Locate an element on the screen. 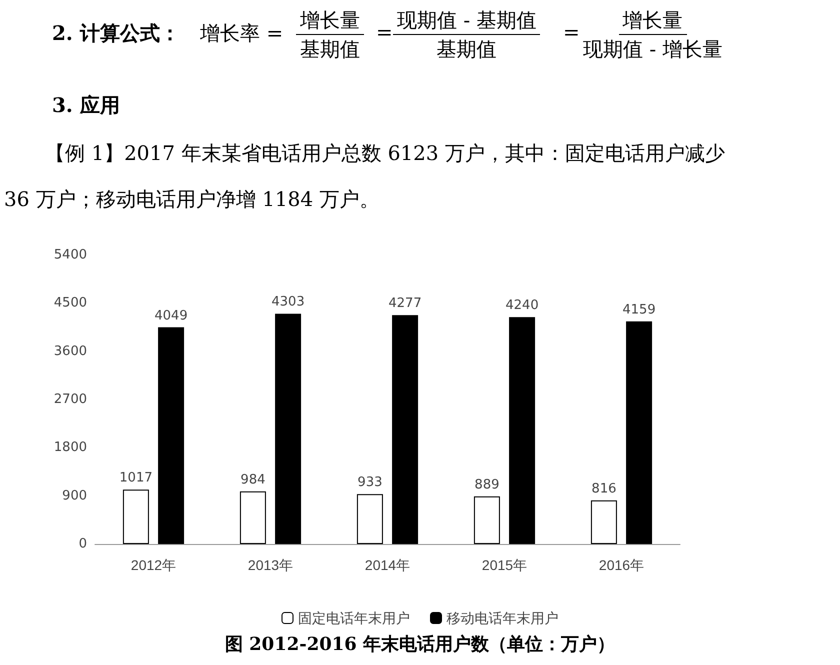 Image resolution: width=840 pixels, height=665 pixels. data-label: 1017 is located at coordinates (135, 478).